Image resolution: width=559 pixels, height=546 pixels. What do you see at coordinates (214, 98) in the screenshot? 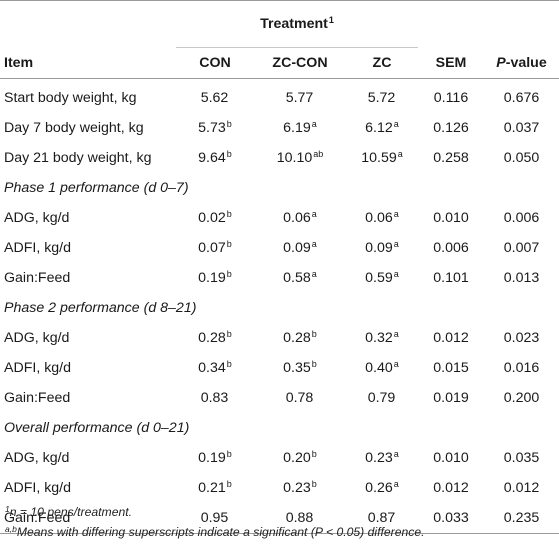
I see `cell-con: 5.62` at bounding box center [214, 98].